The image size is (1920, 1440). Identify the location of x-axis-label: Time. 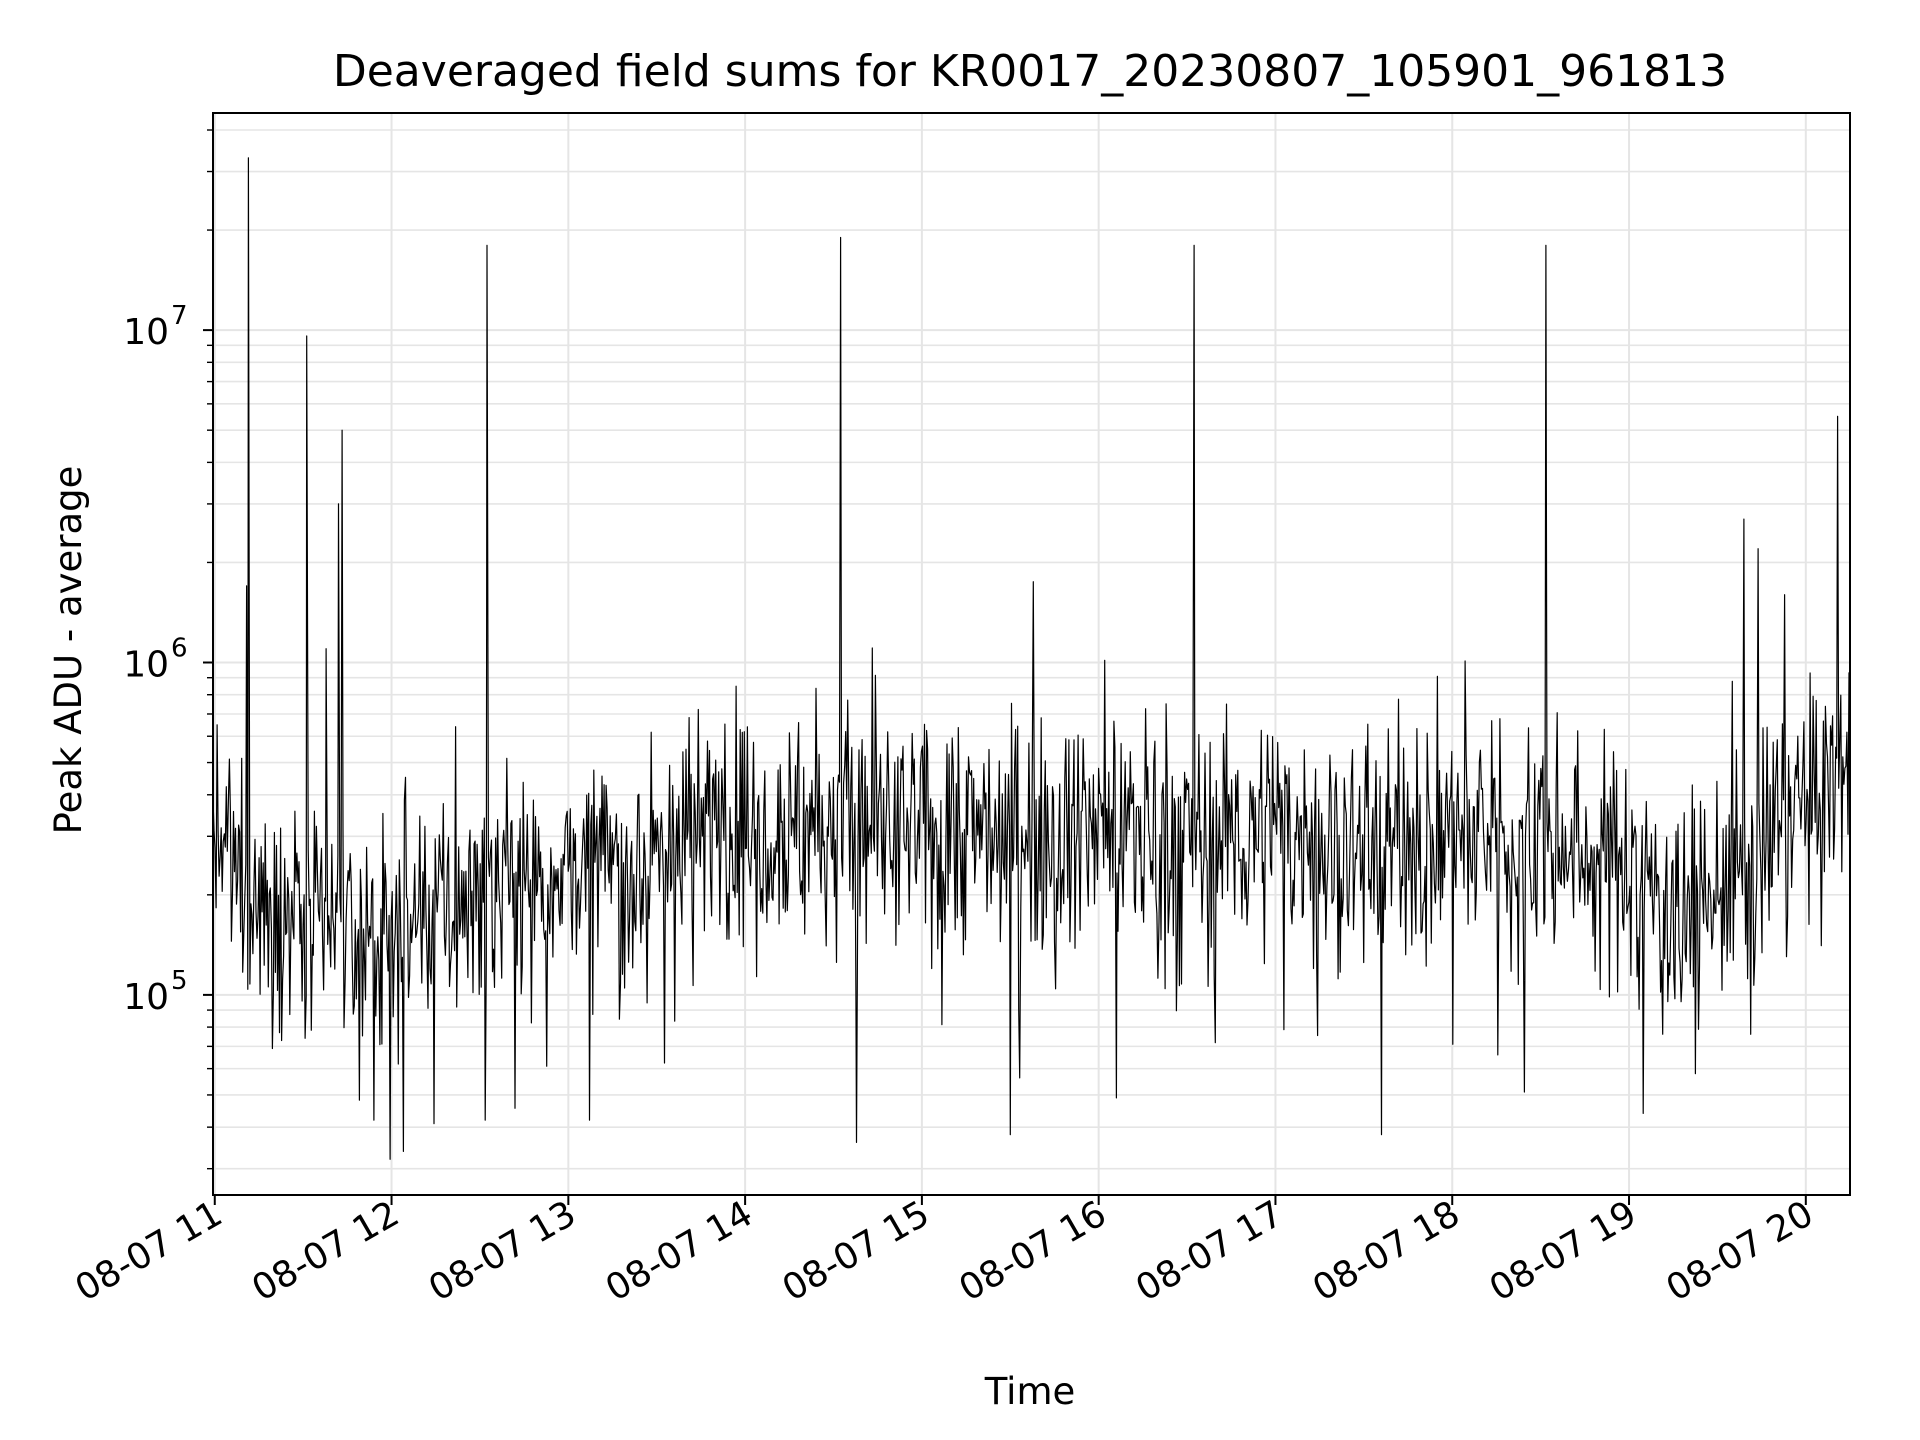
(1030, 1391).